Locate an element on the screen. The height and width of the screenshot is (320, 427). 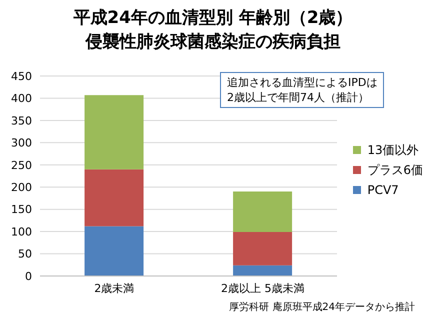
y-tick-label: 150 is located at coordinates (21, 209).